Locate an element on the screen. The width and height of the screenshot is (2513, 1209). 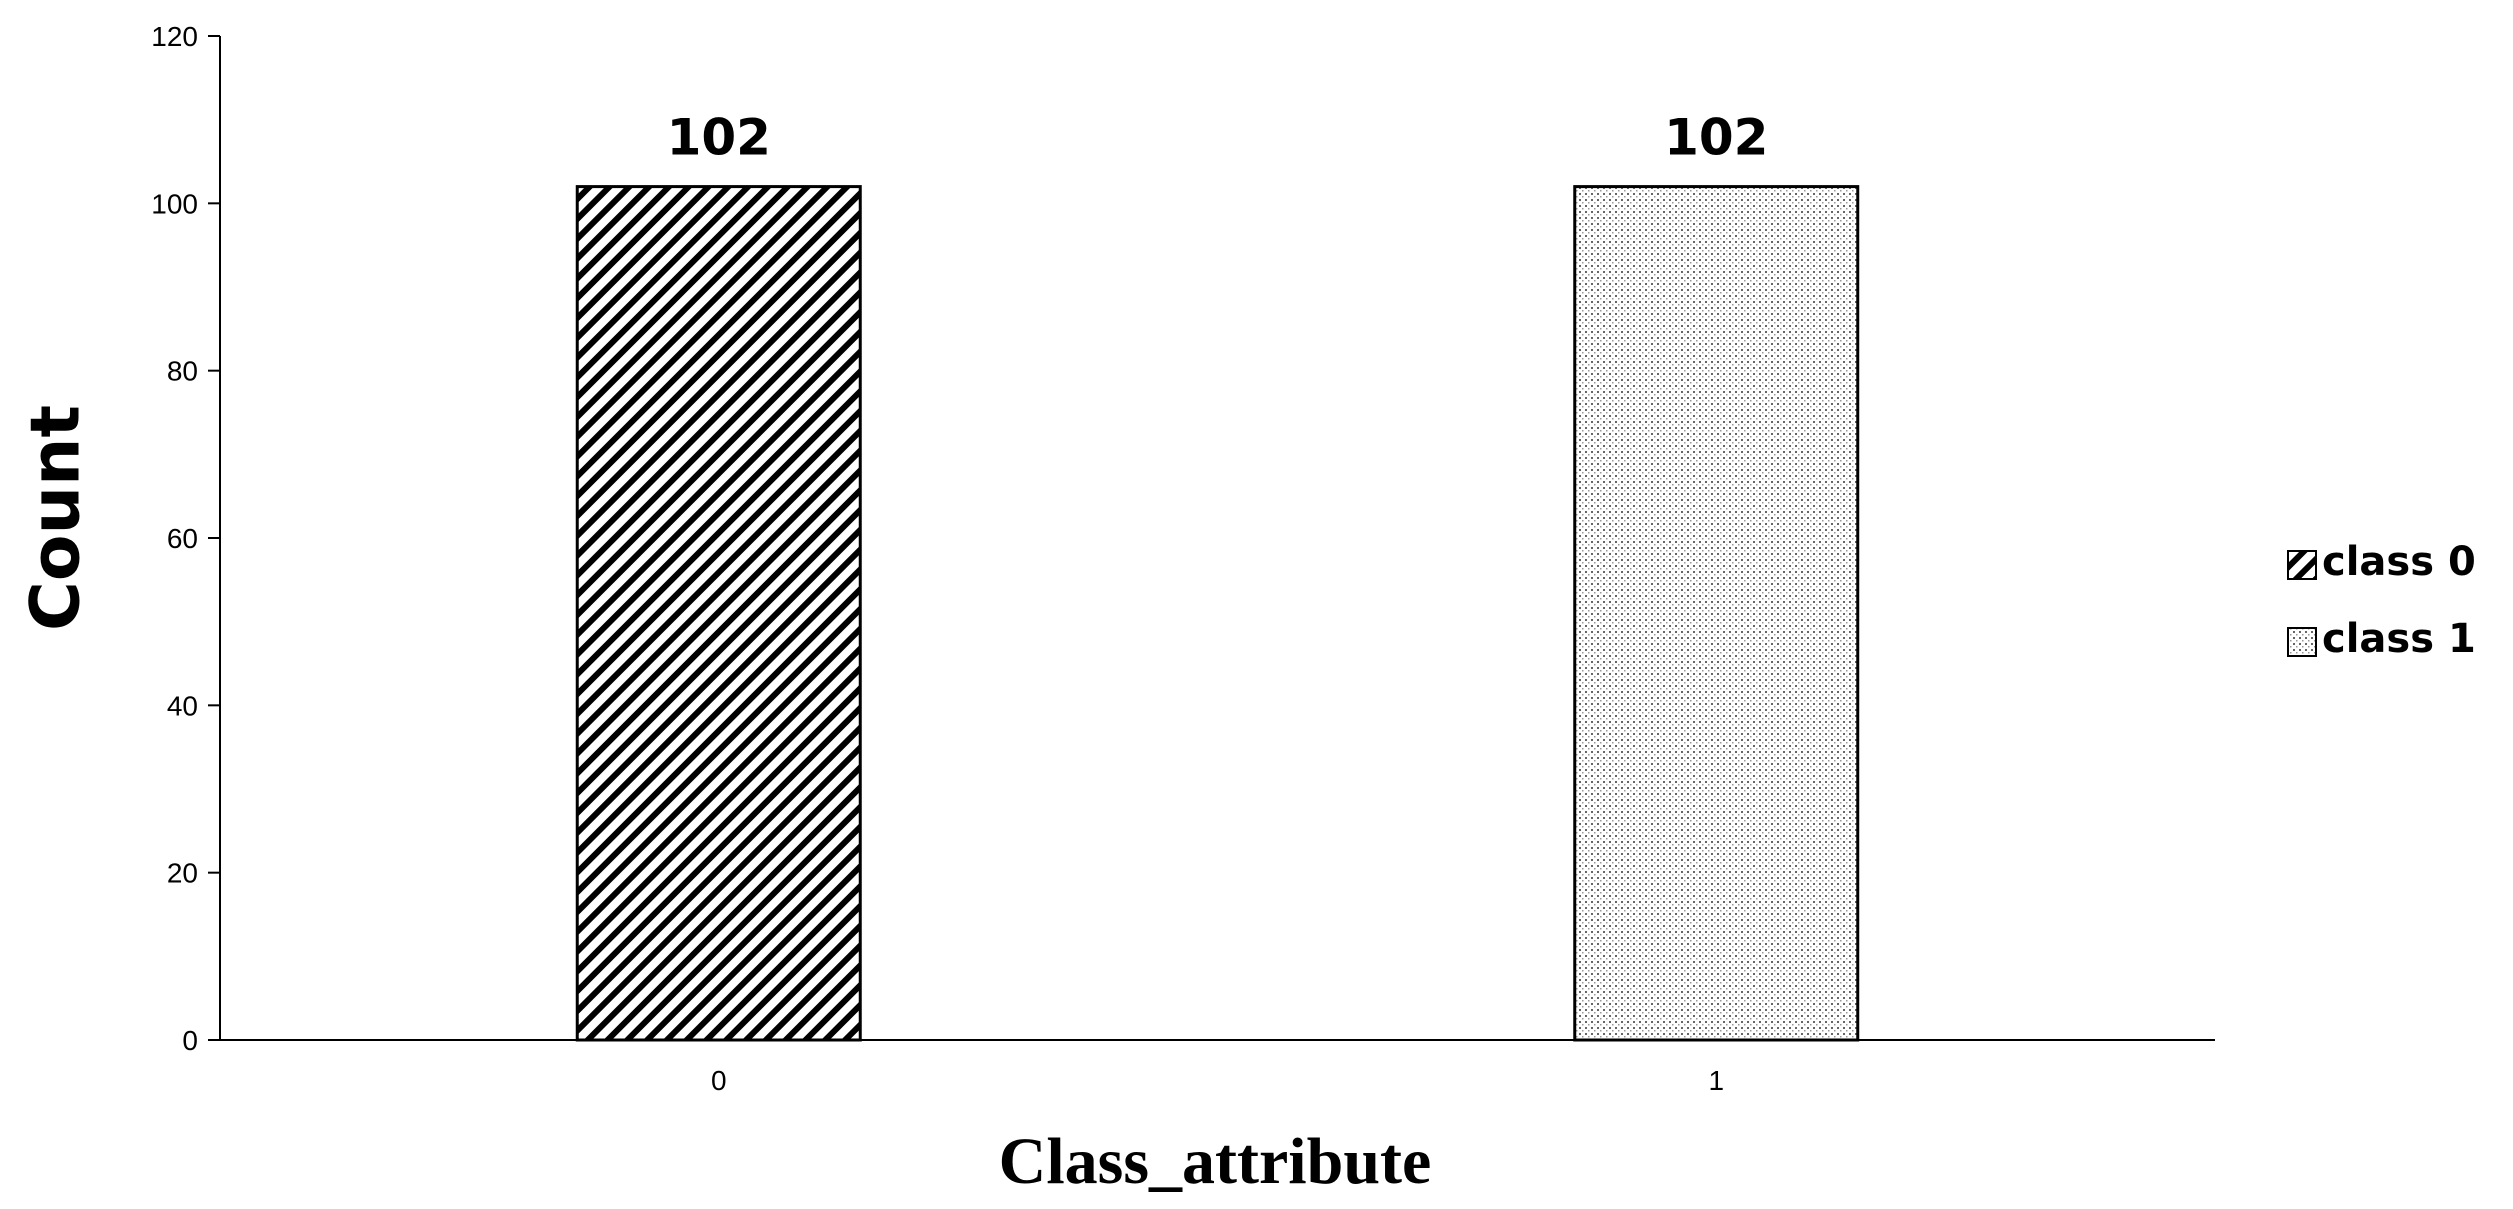
y-axis-ticks: 0 20 40 60 80 100 120 is located at coordinates (185, 538).